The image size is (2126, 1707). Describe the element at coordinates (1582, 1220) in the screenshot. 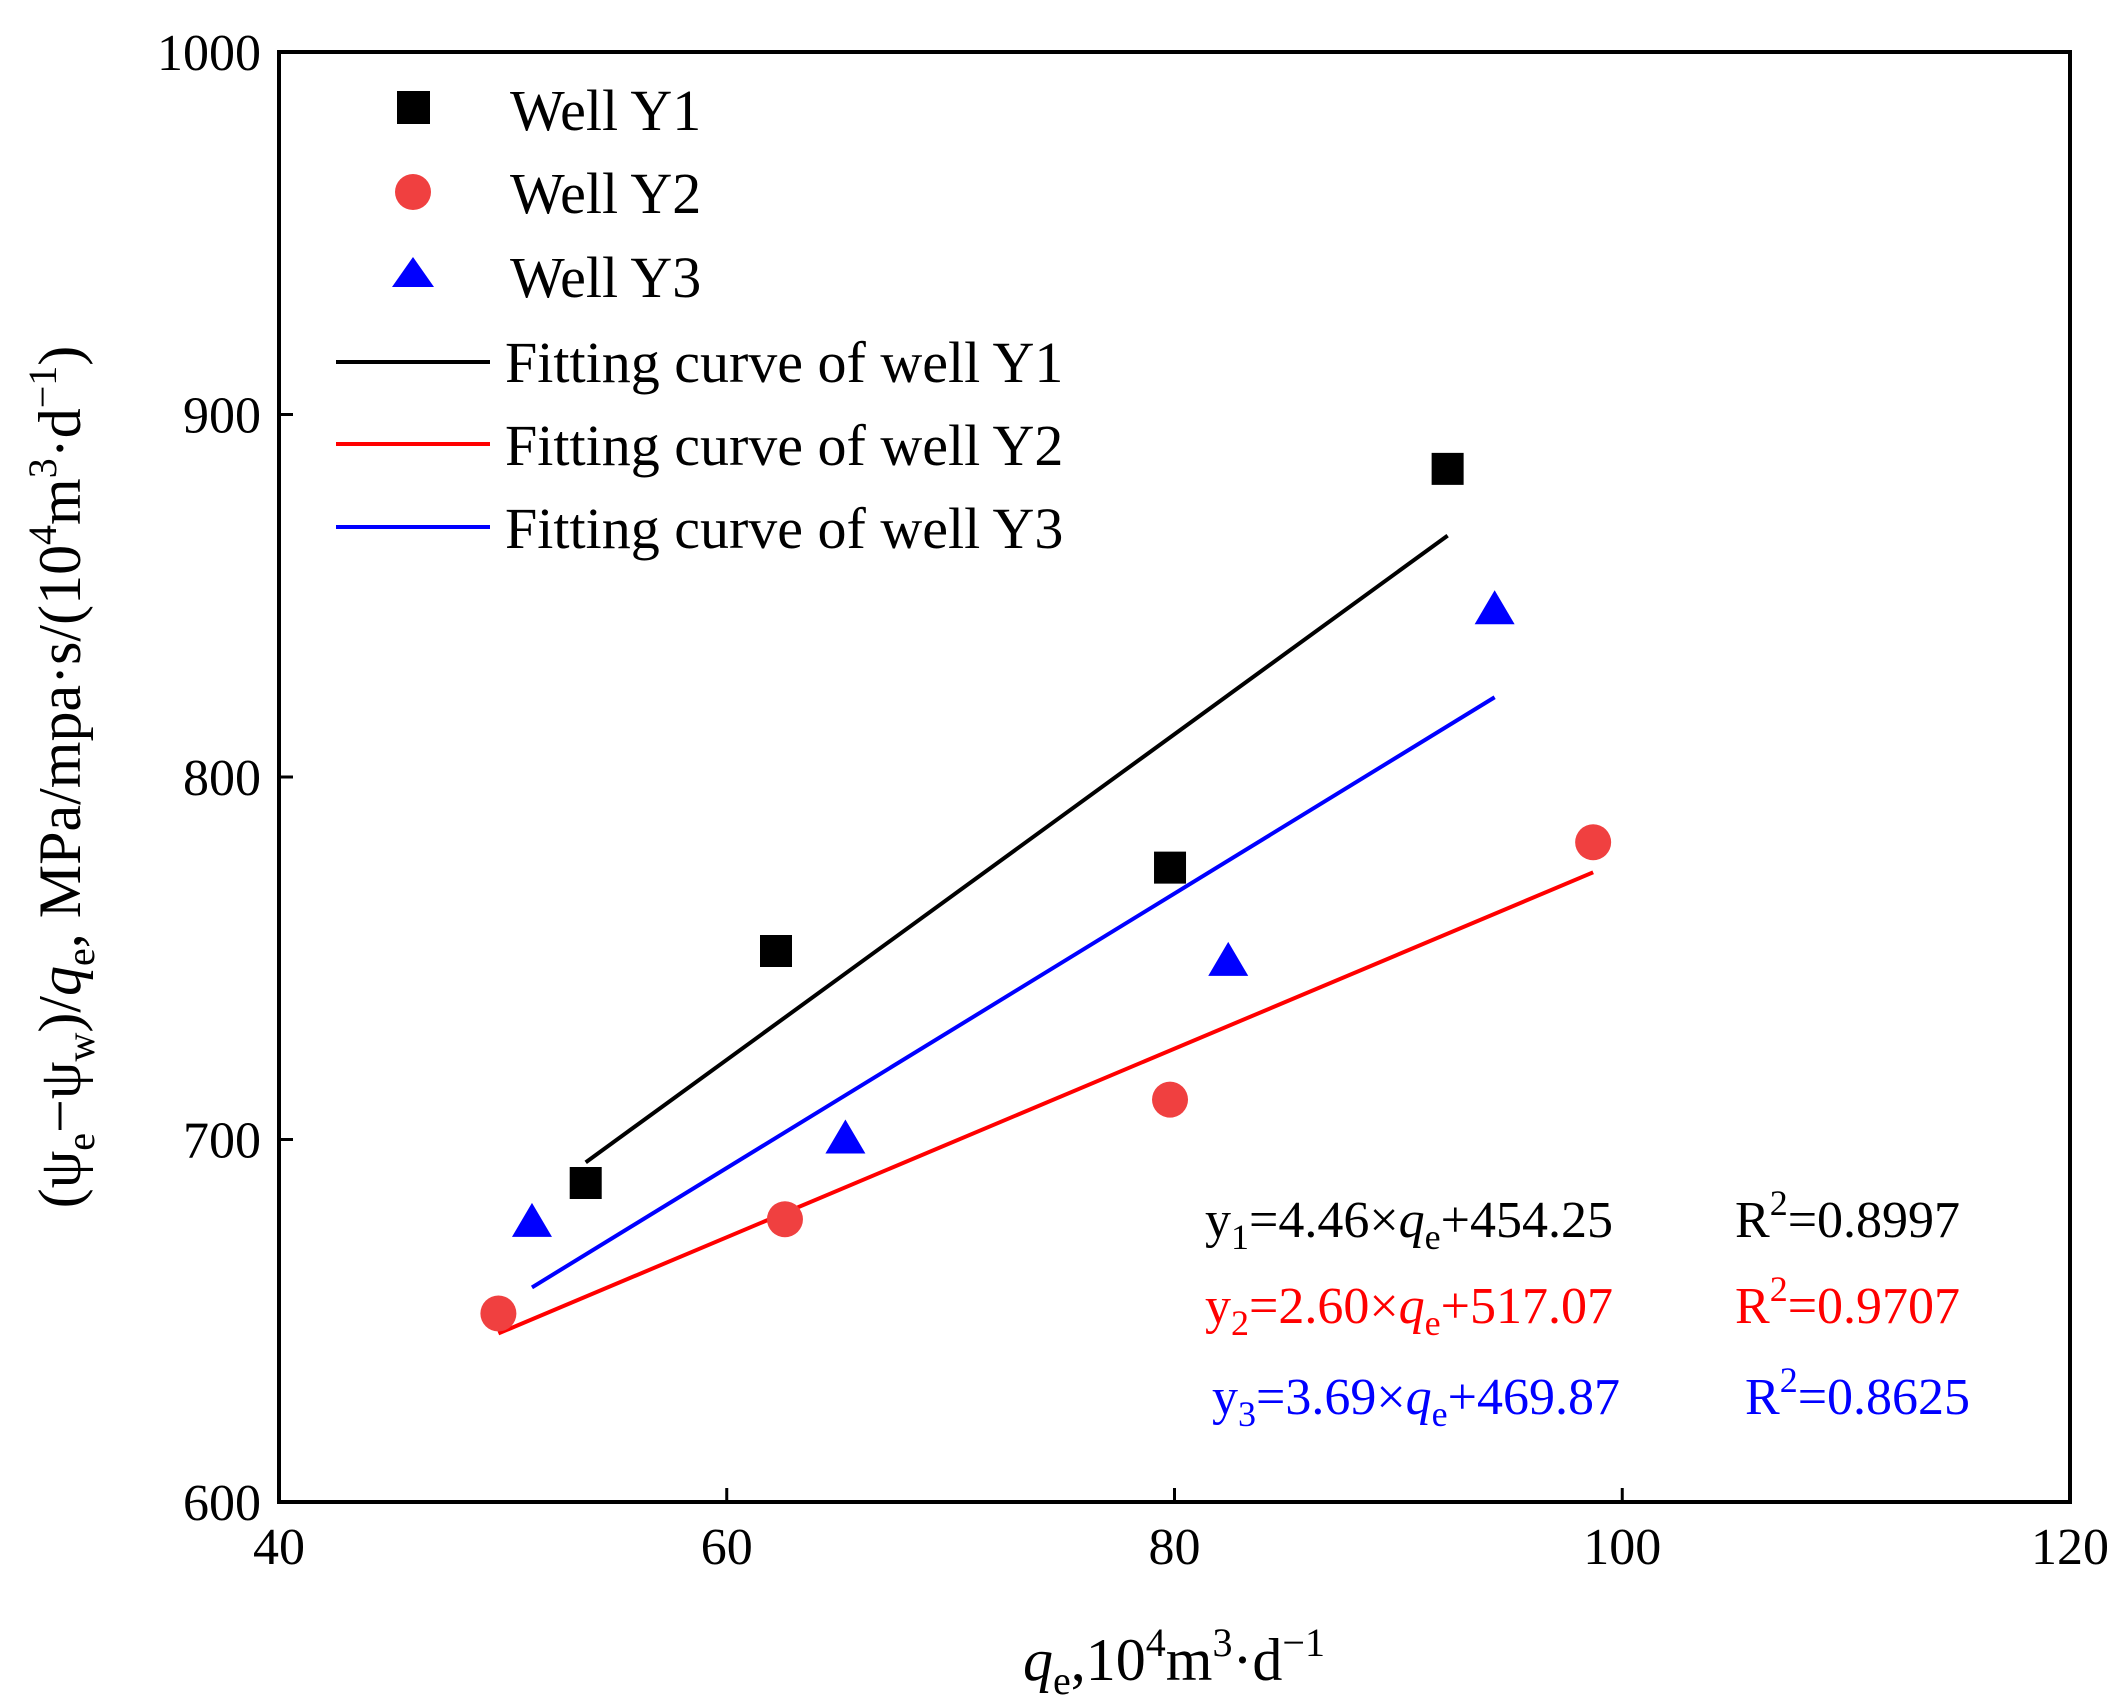

I see `equation-y1: y1=4.46×qe+454.25 R2=0.8997` at that location.